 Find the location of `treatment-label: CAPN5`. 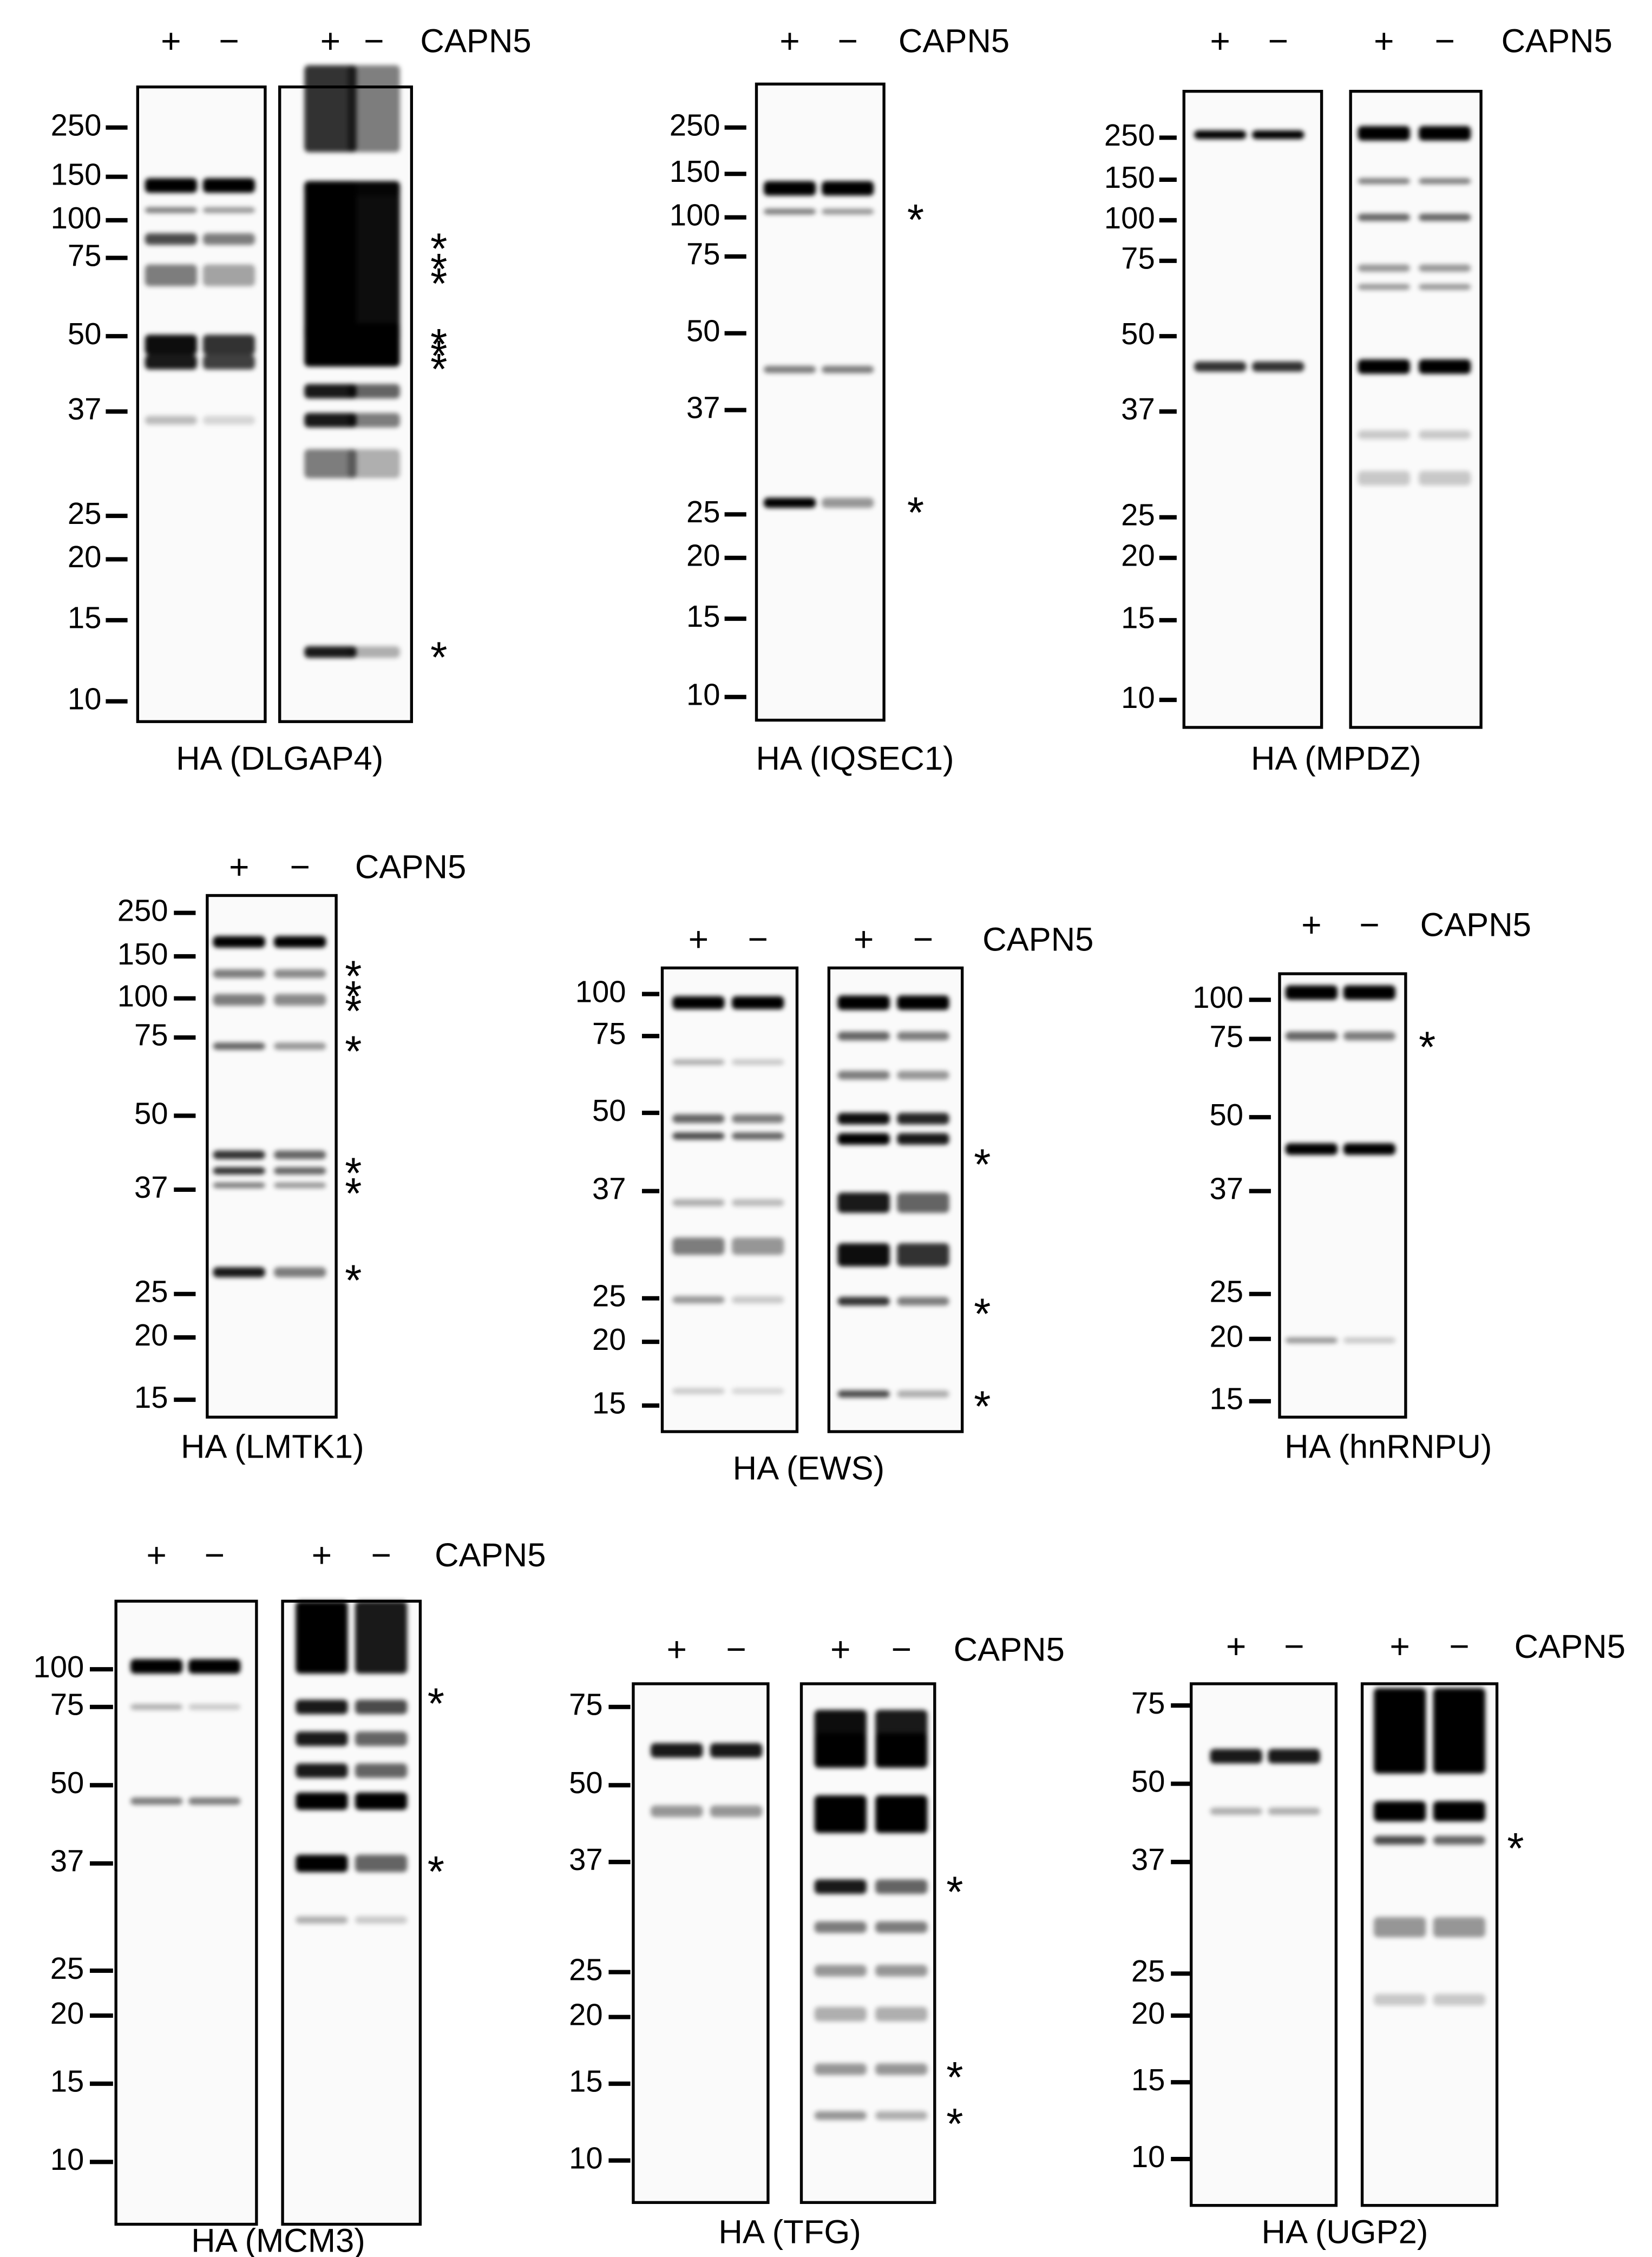

treatment-label: CAPN5 is located at coordinates (1037, 940).